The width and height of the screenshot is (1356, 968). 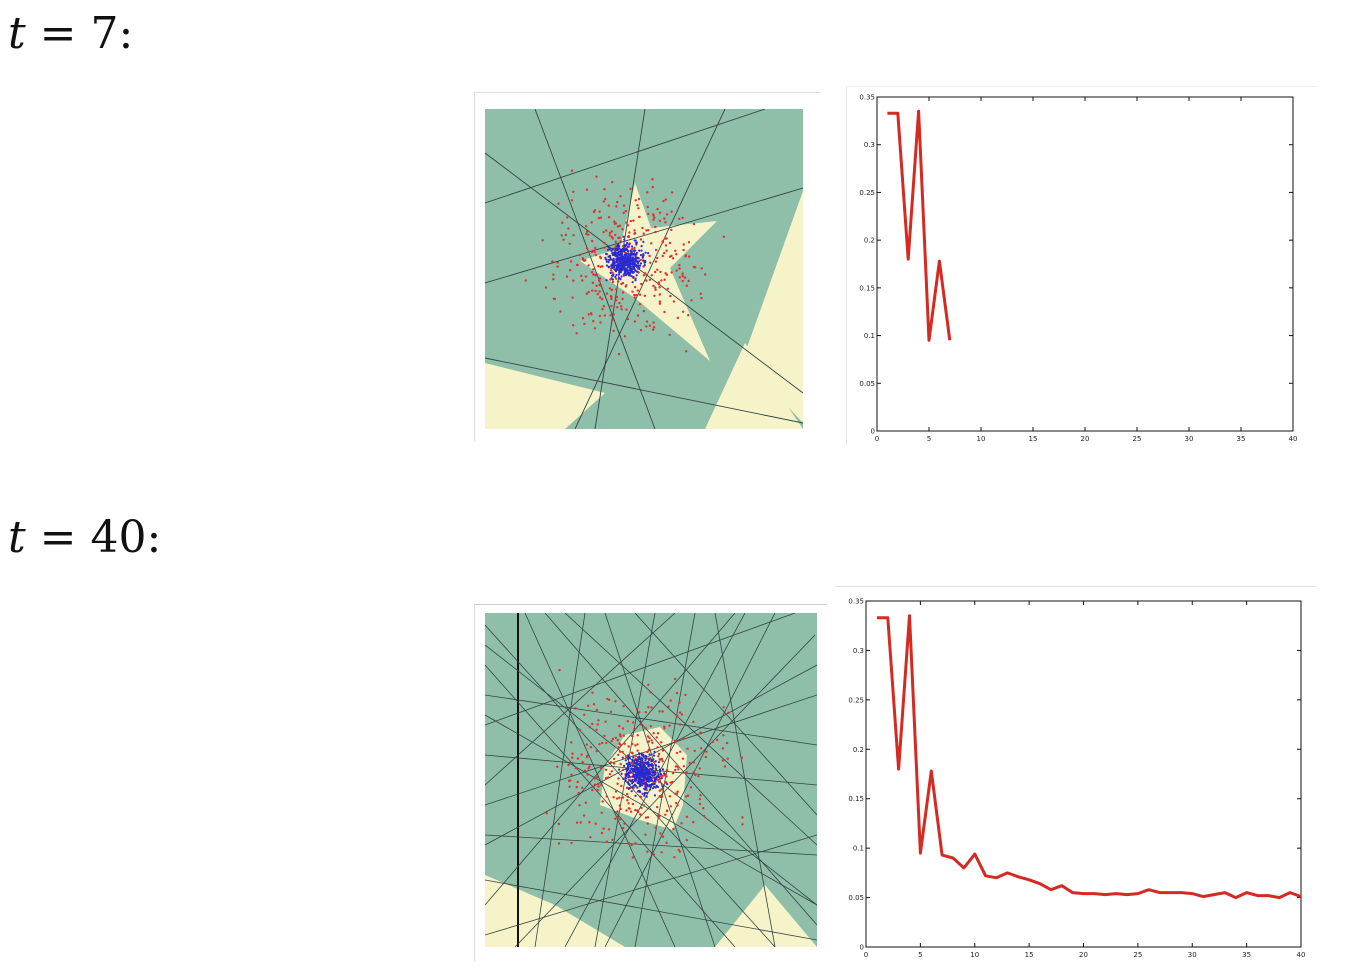 I want to click on x-tick-label: 20, so click(x=1085, y=439).